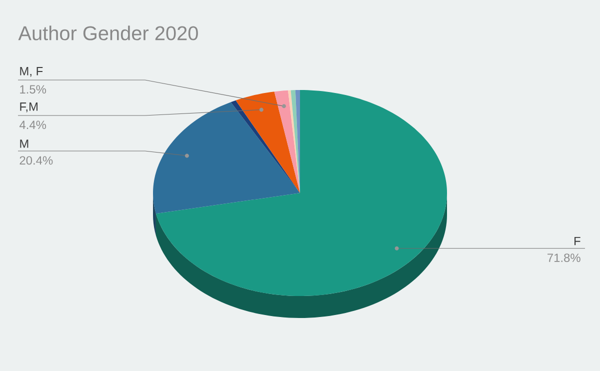  Describe the element at coordinates (24, 144) in the screenshot. I see `slice-label: M` at that location.